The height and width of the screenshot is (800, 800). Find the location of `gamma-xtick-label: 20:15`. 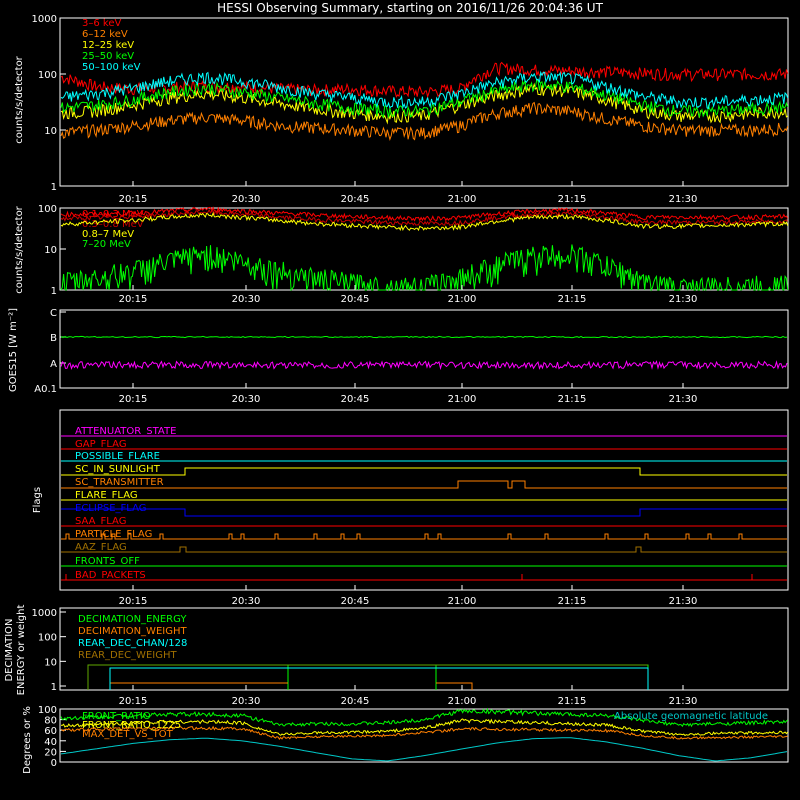

gamma-xtick-label: 20:15 is located at coordinates (133, 299).